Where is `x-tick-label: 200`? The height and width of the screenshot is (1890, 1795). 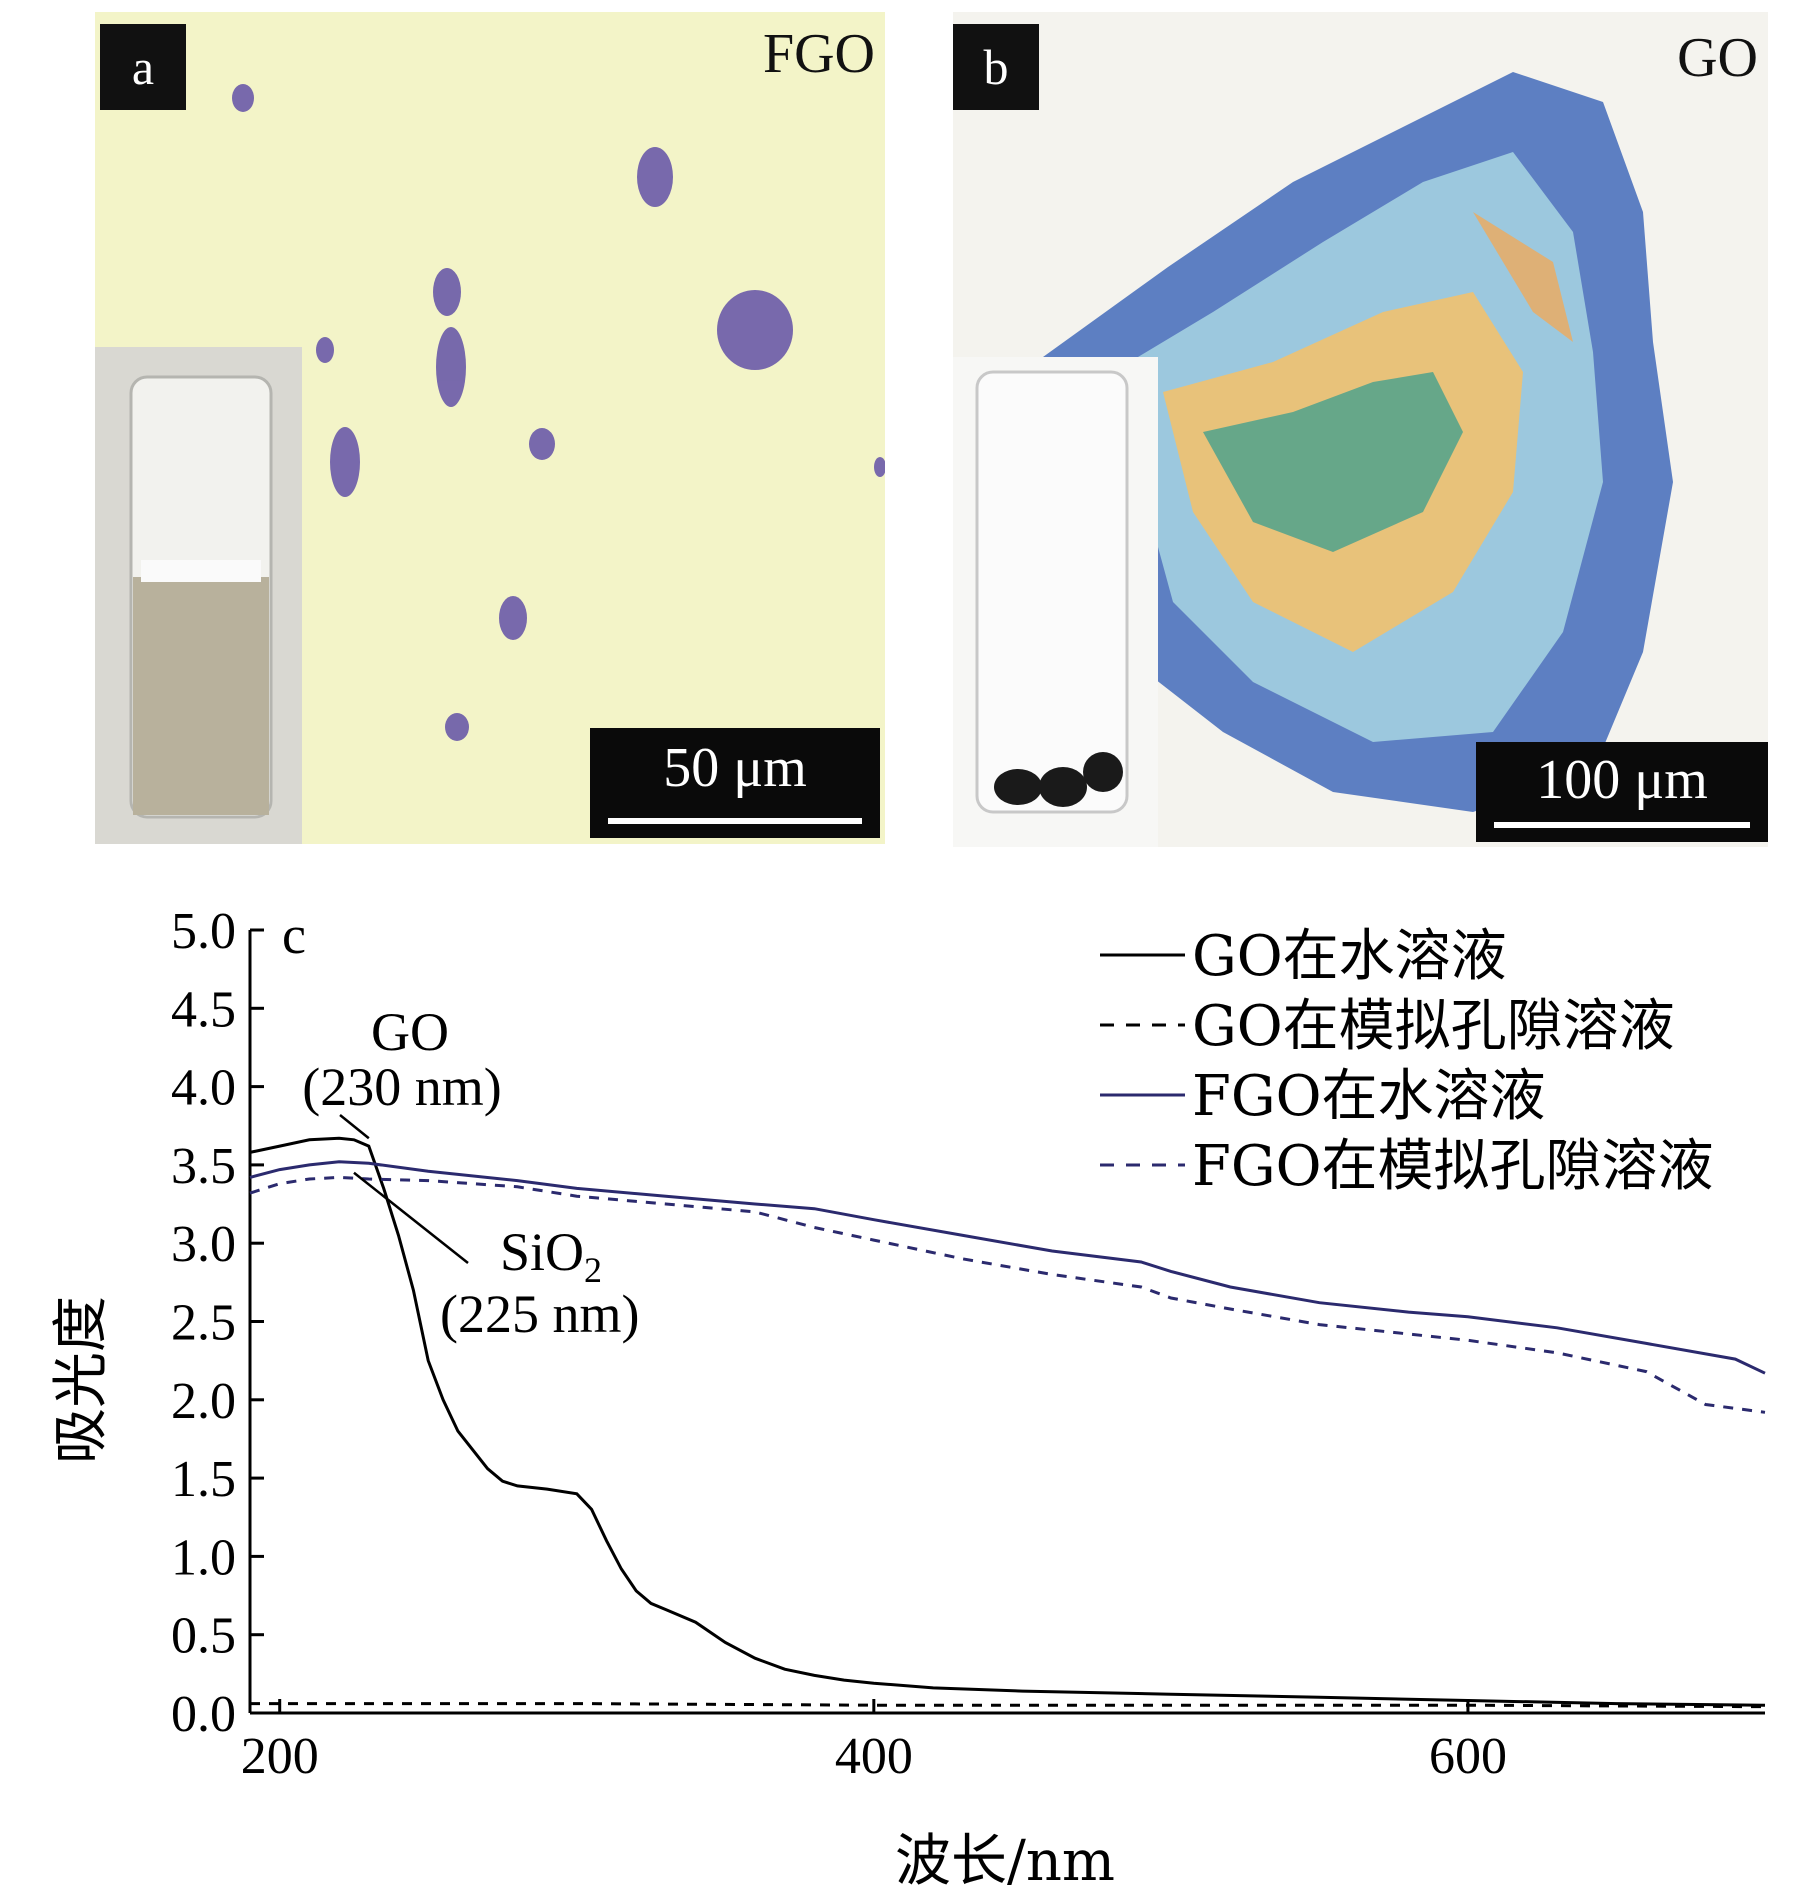
x-tick-label: 200 is located at coordinates (280, 1756).